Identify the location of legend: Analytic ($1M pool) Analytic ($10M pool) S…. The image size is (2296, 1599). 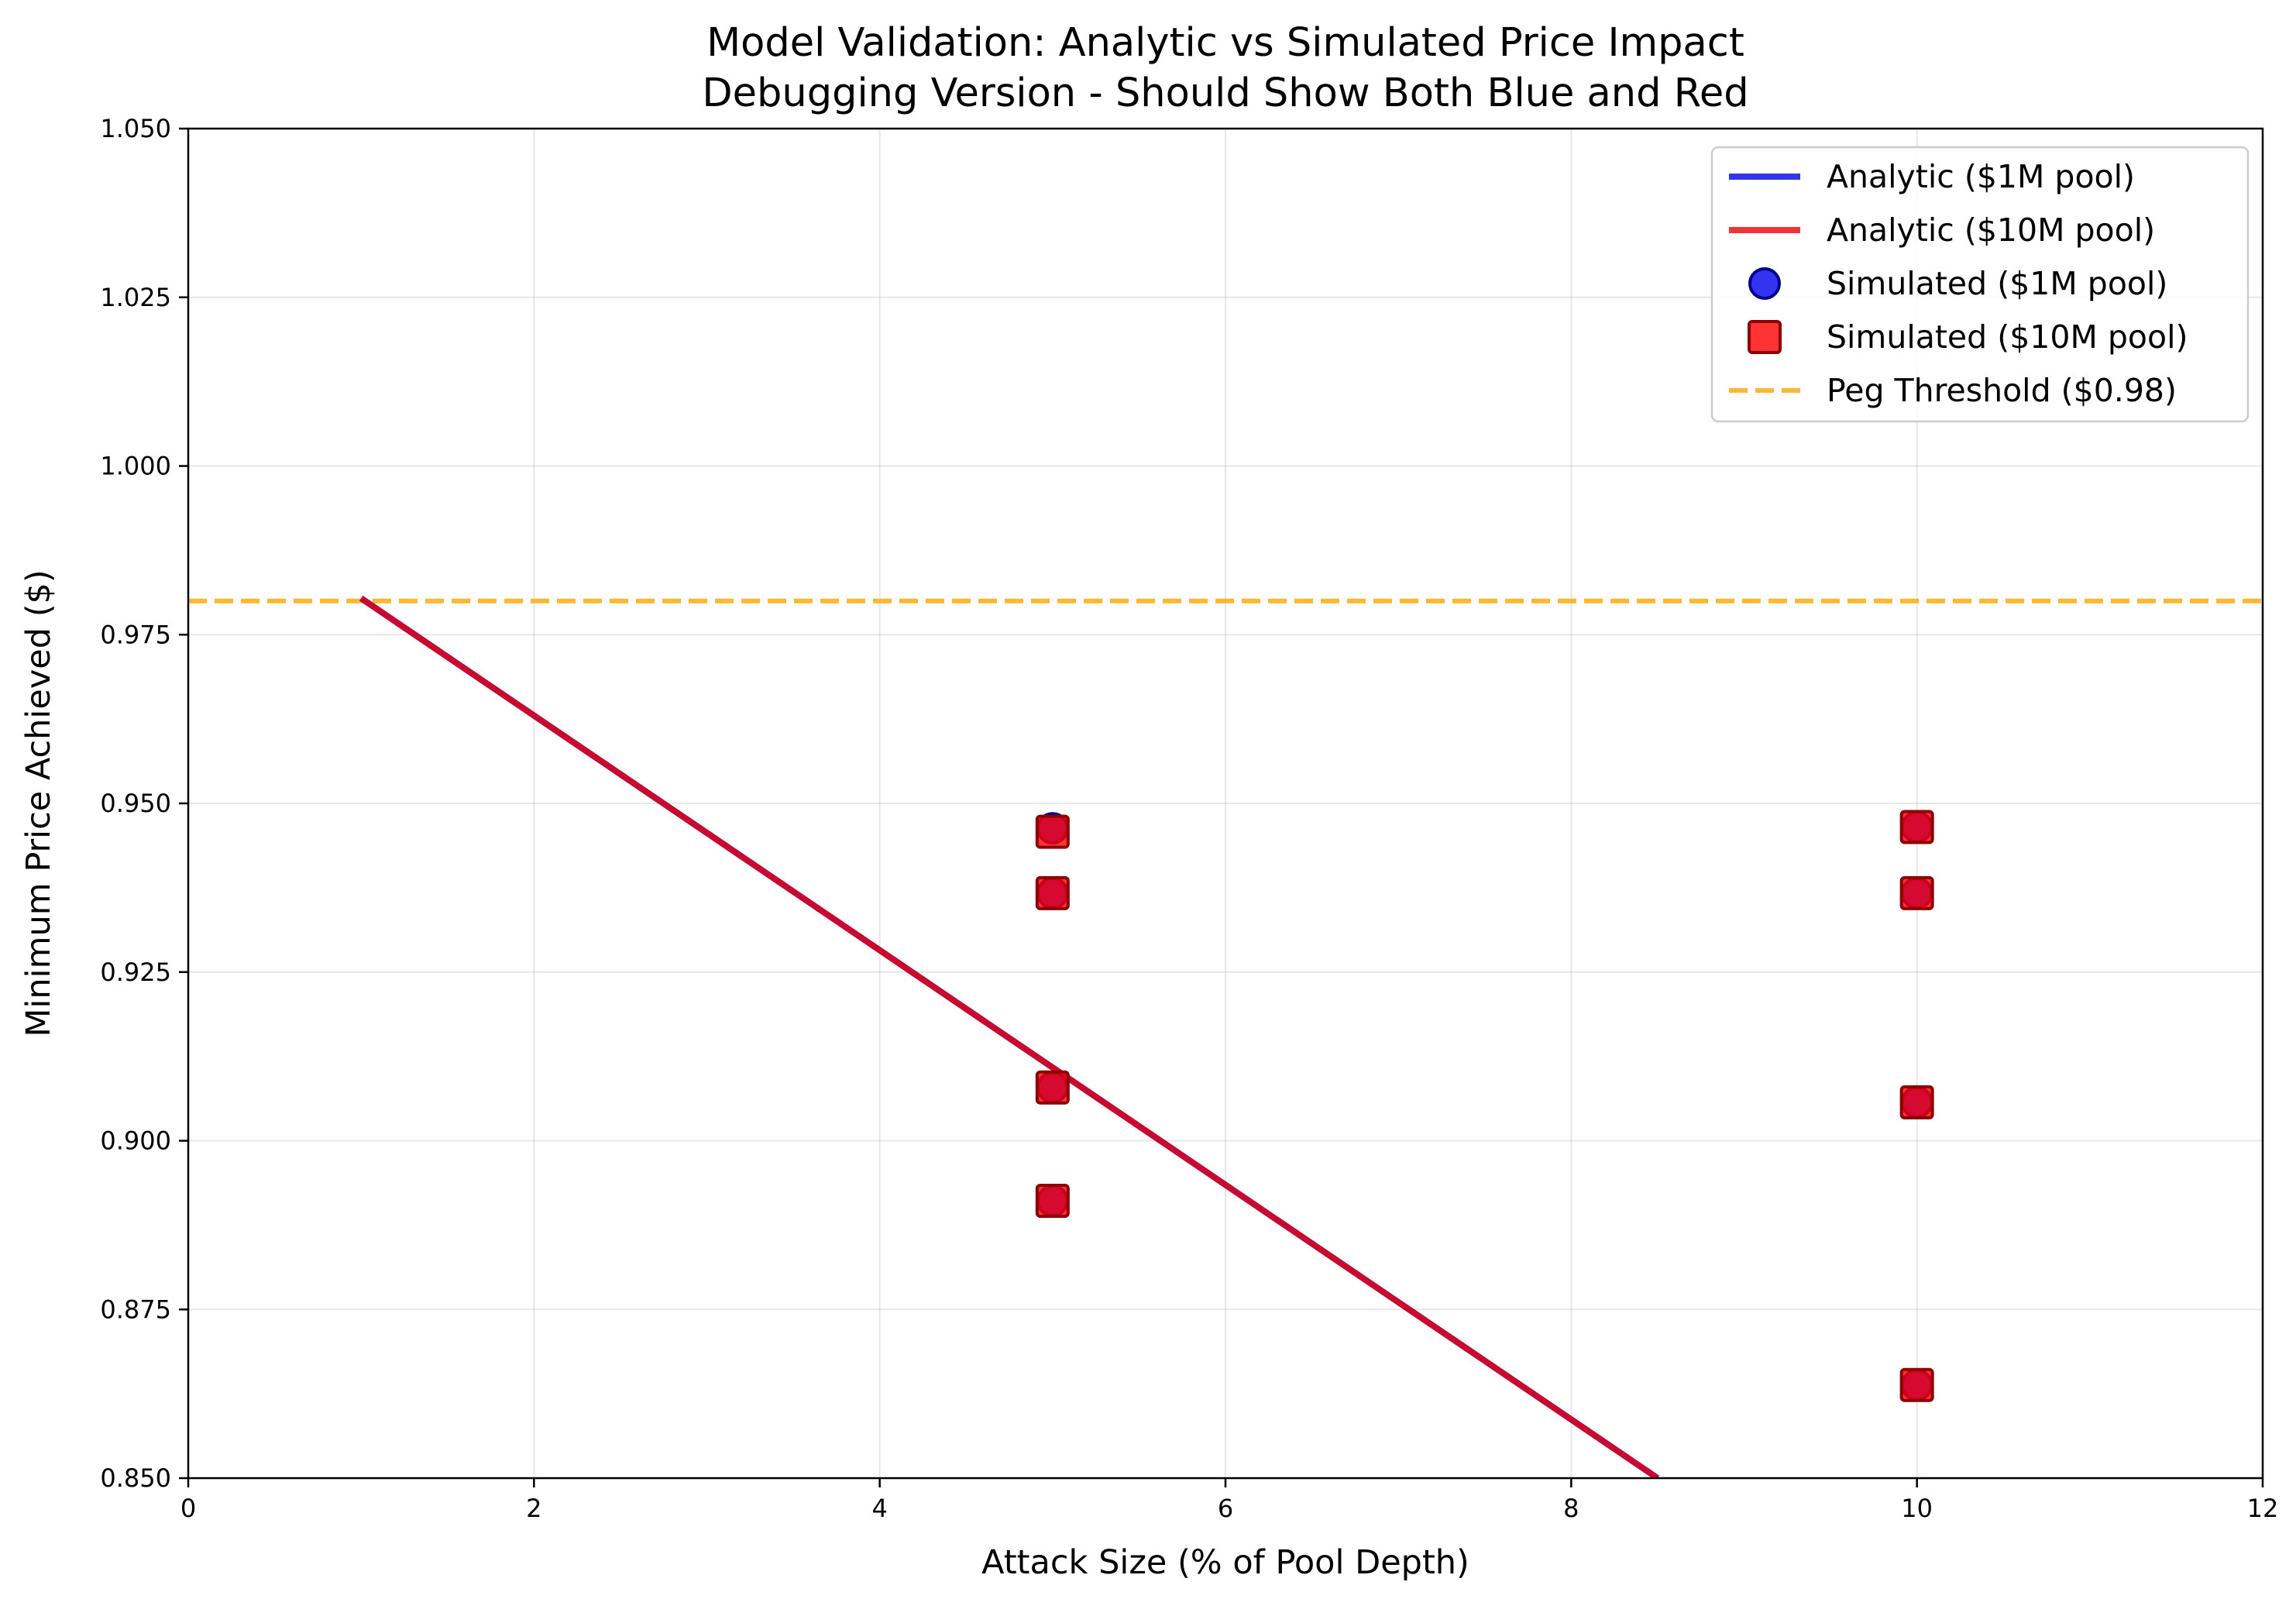
(1980, 285).